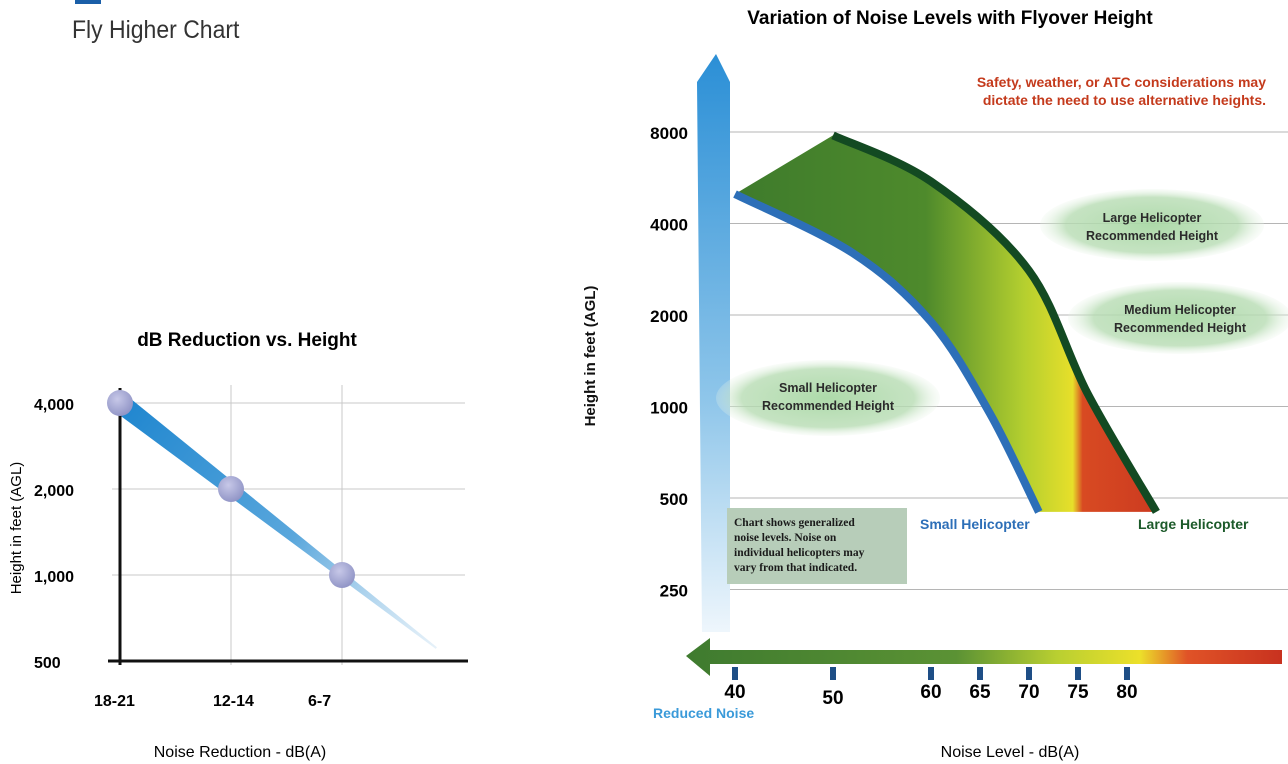 This screenshot has height=764, width=1288. I want to click on medium-rec-line1: Medium Helicopter, so click(1180, 310).